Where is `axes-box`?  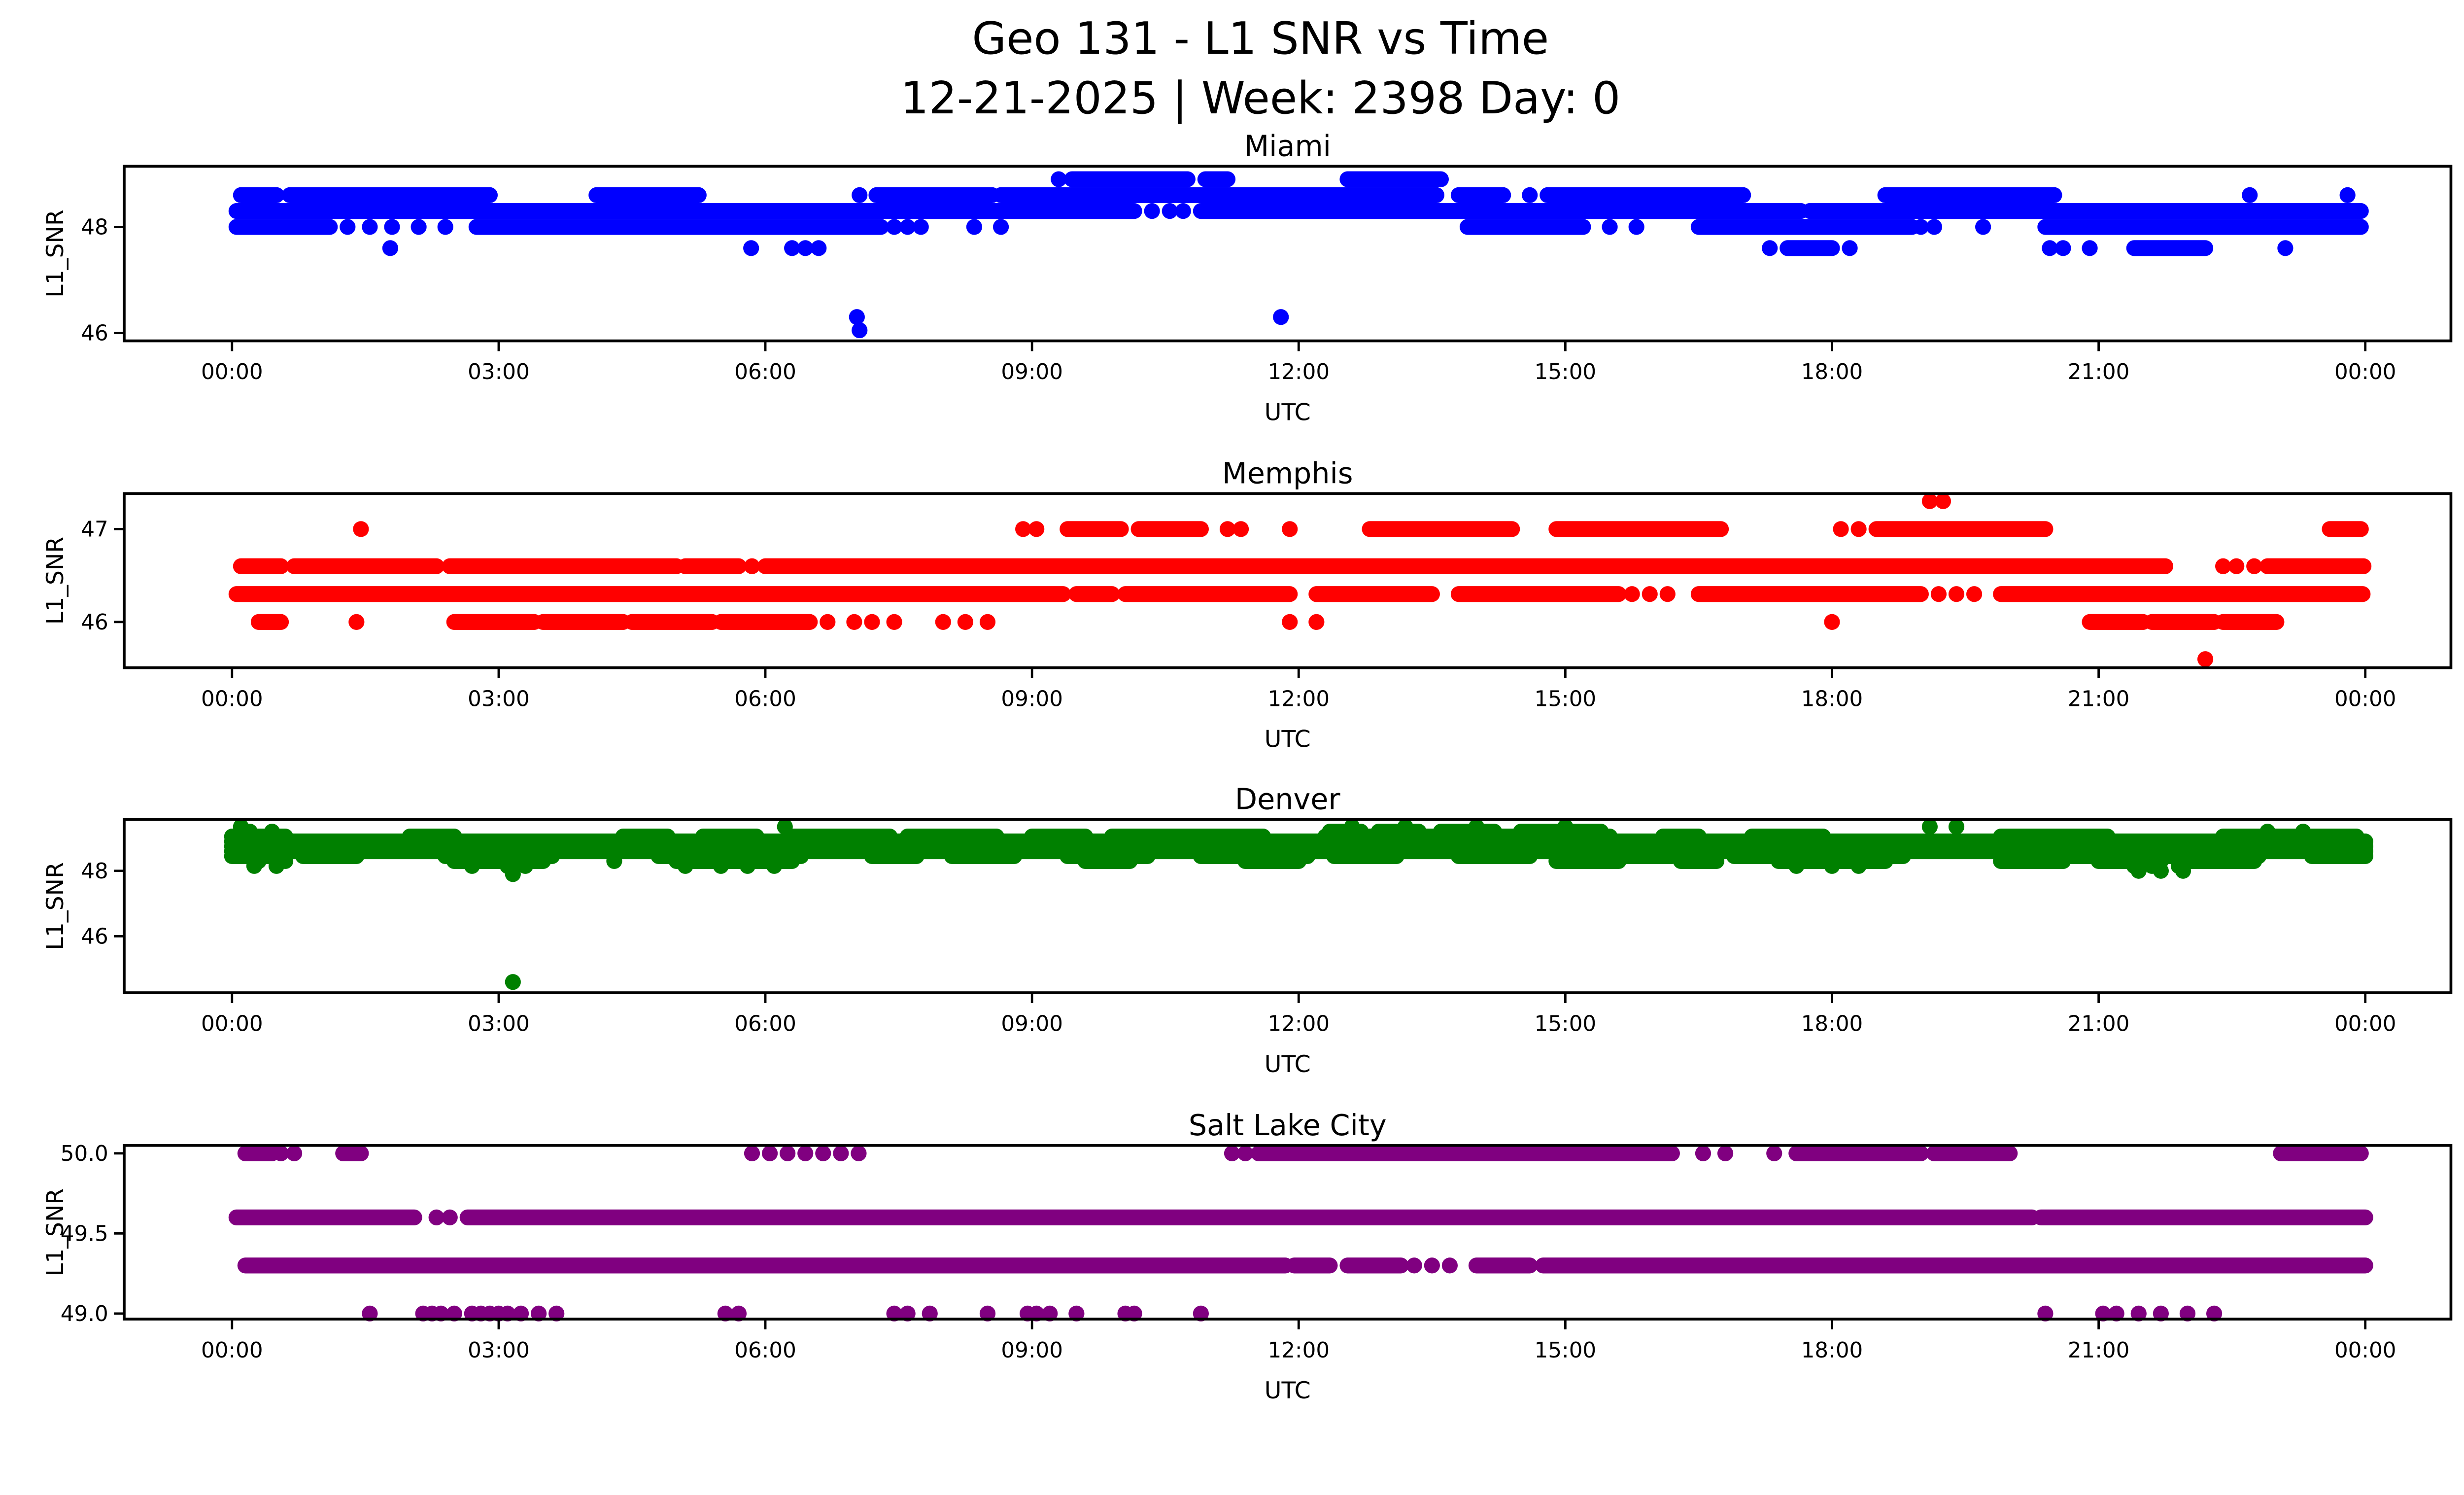
axes-box is located at coordinates (1288, 906).